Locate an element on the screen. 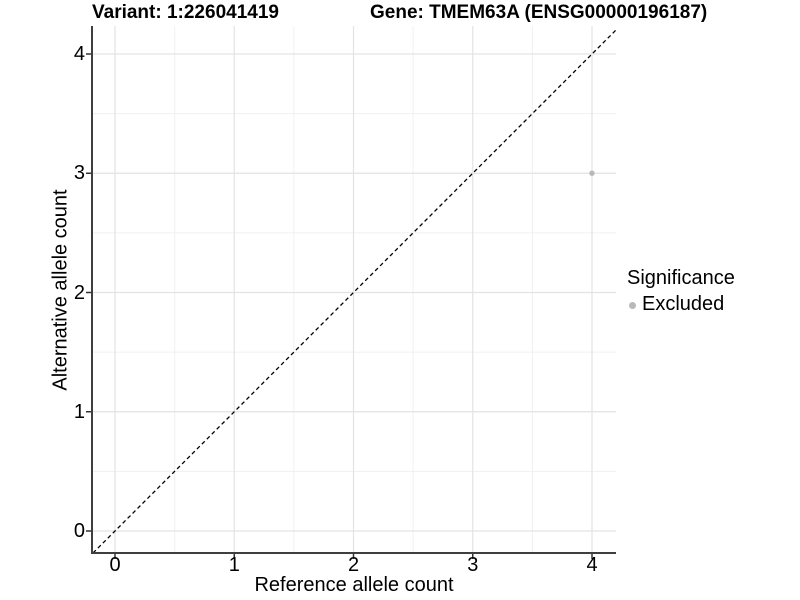  legend-title: Significance is located at coordinates (681, 278).